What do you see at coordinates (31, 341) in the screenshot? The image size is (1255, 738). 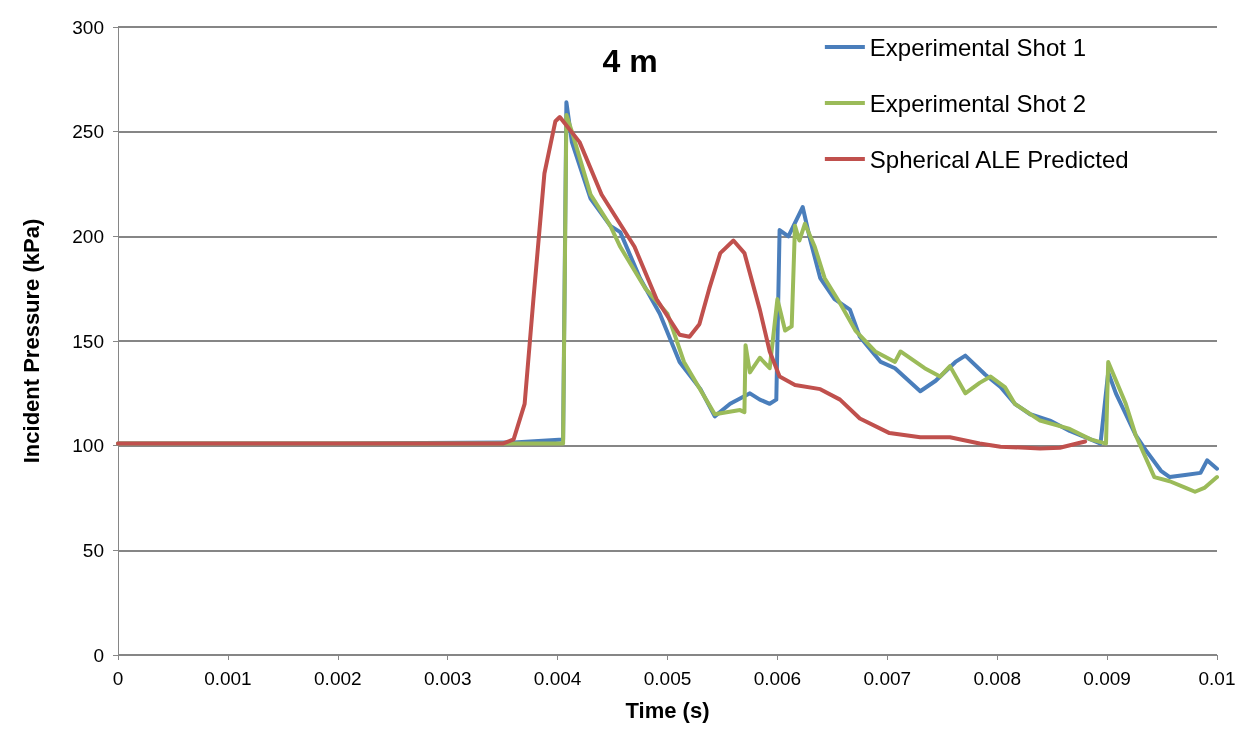 I see `y-axis-title: Incident Pressure (kPa)` at bounding box center [31, 341].